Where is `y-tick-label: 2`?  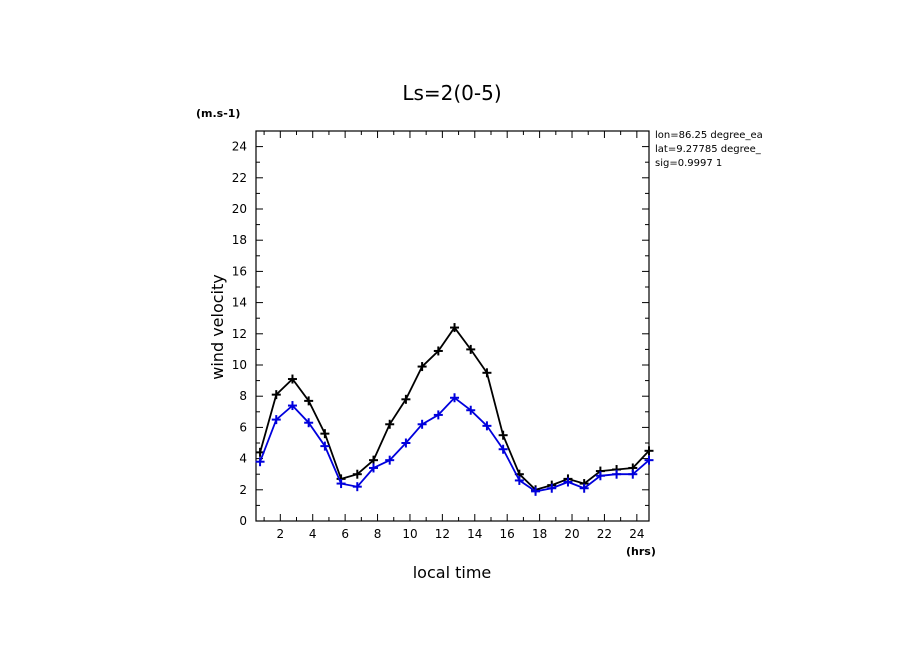 y-tick-label: 2 is located at coordinates (243, 490).